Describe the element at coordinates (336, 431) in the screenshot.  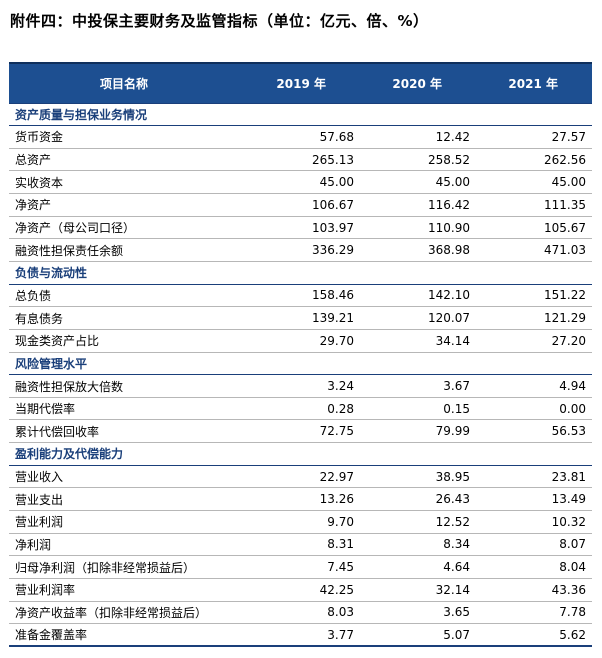
I see `value-cell: 72.75` at that location.